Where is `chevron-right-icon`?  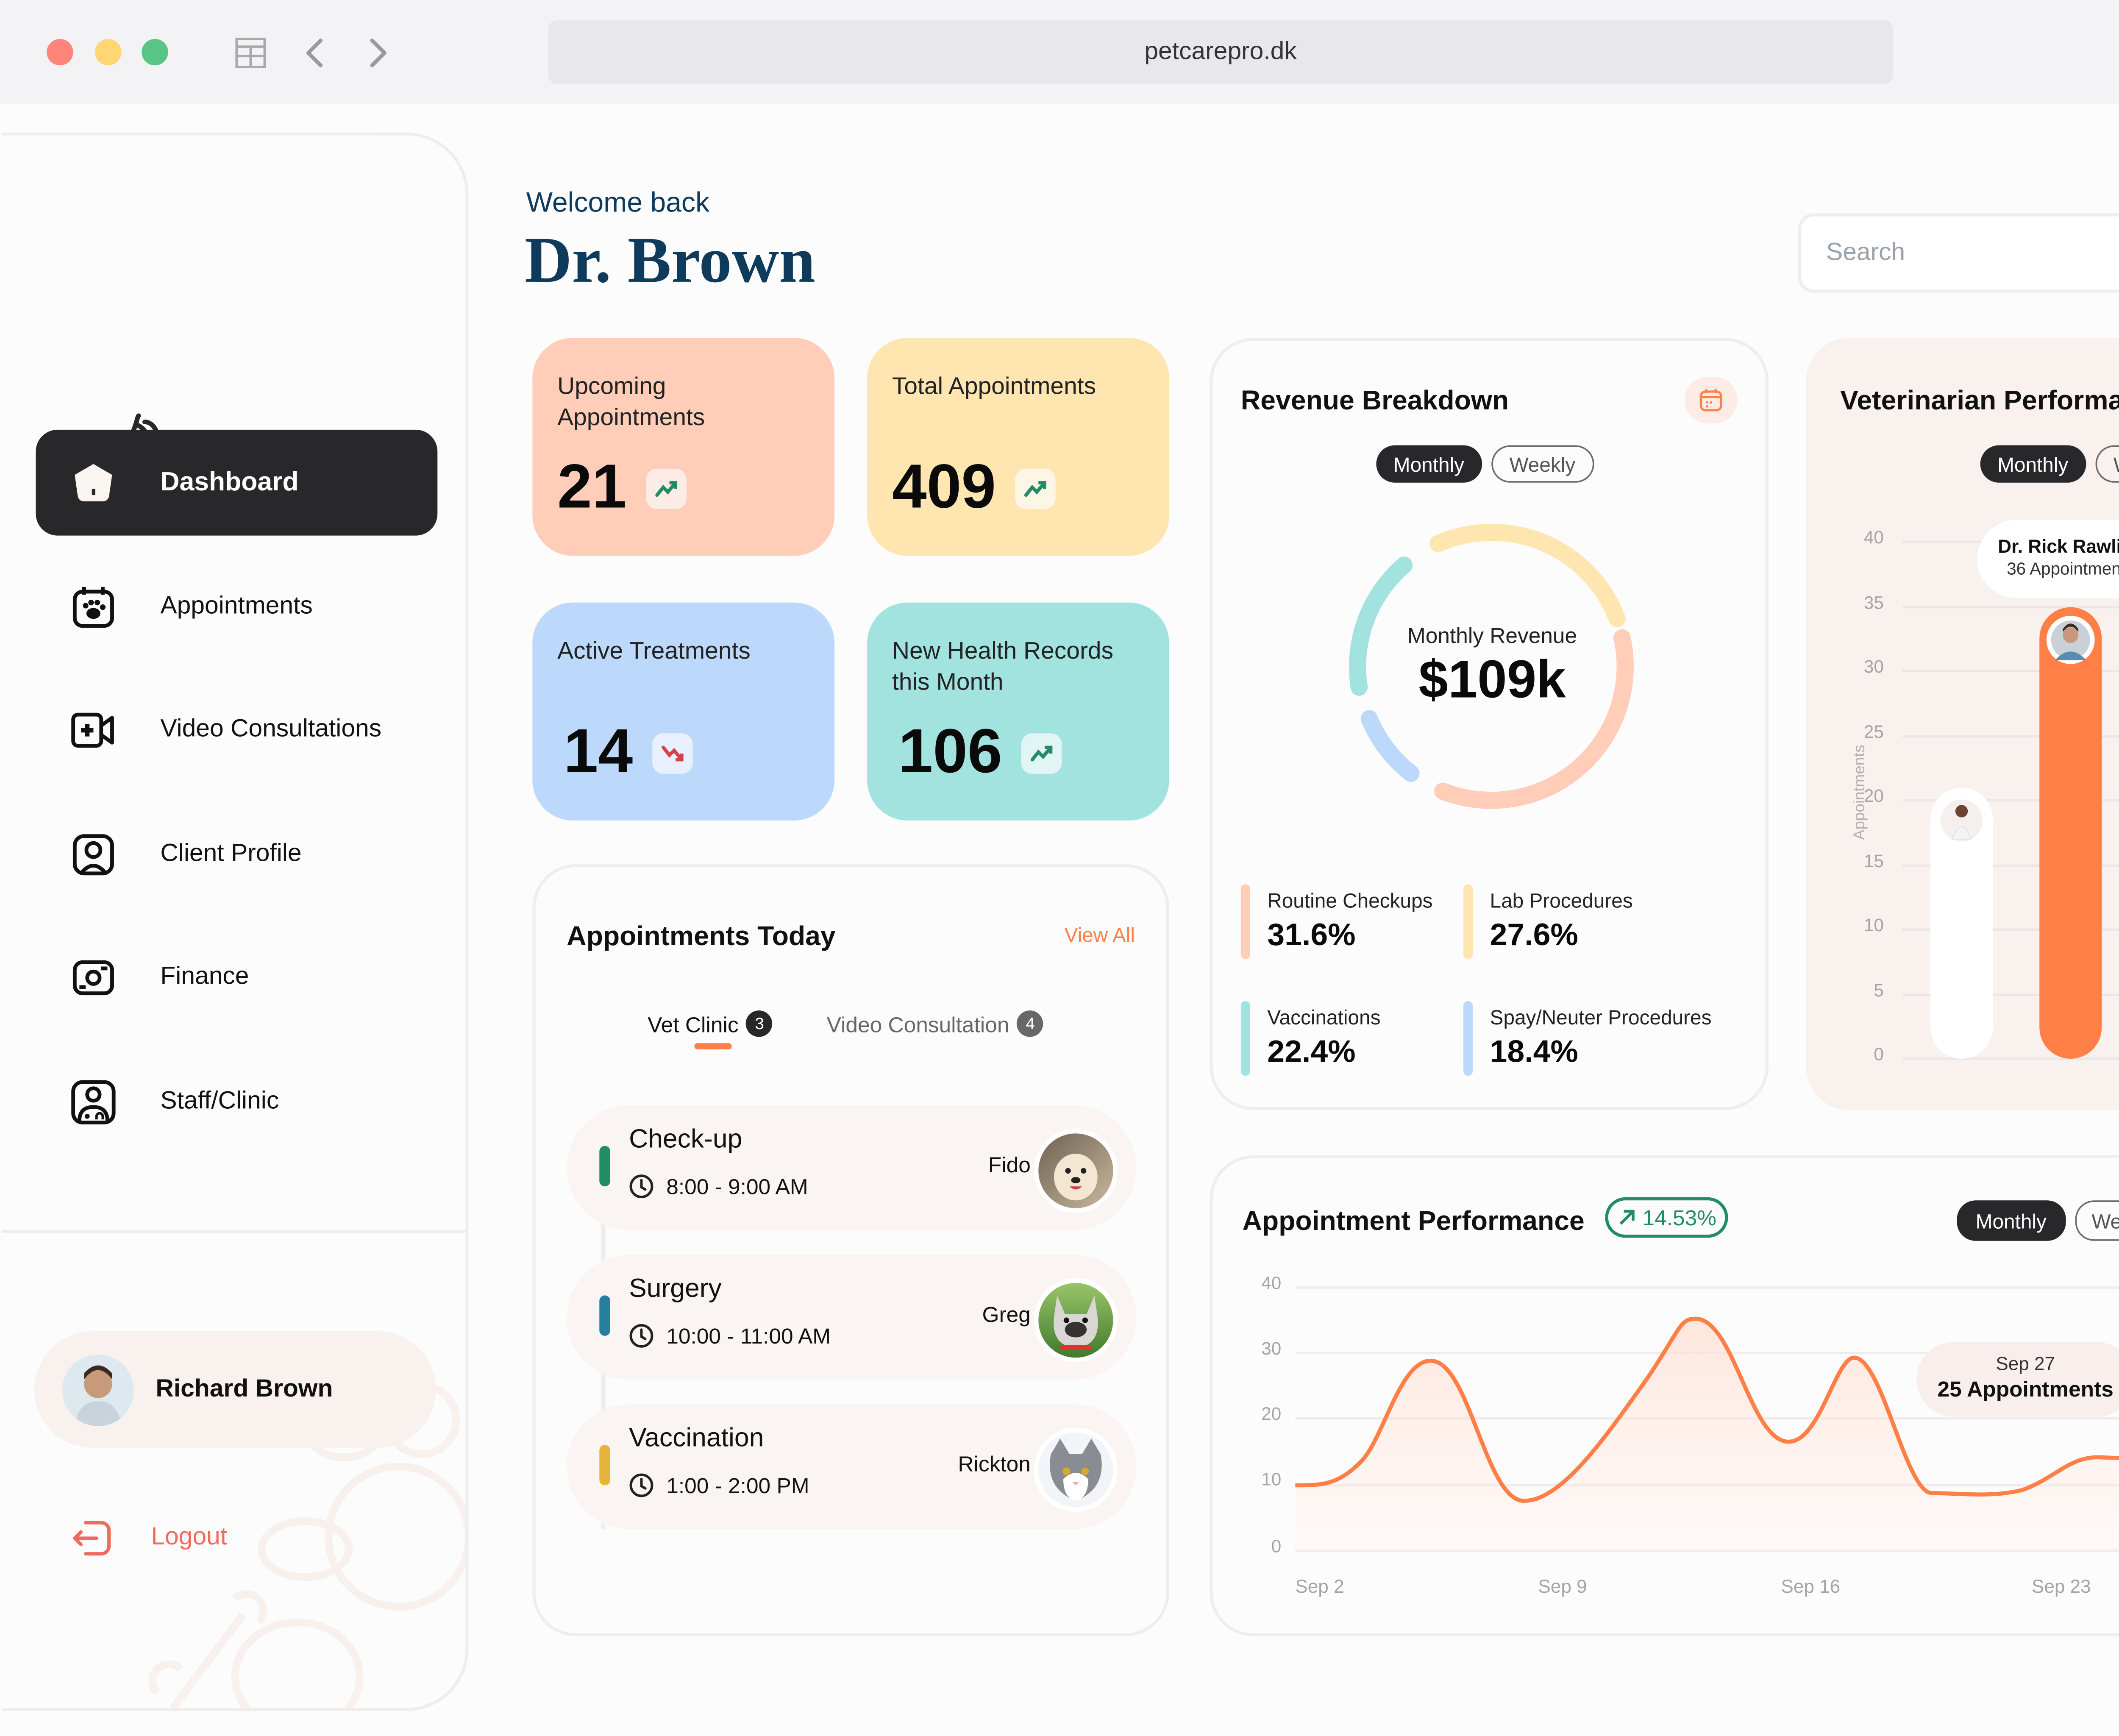 chevron-right-icon is located at coordinates (378, 52).